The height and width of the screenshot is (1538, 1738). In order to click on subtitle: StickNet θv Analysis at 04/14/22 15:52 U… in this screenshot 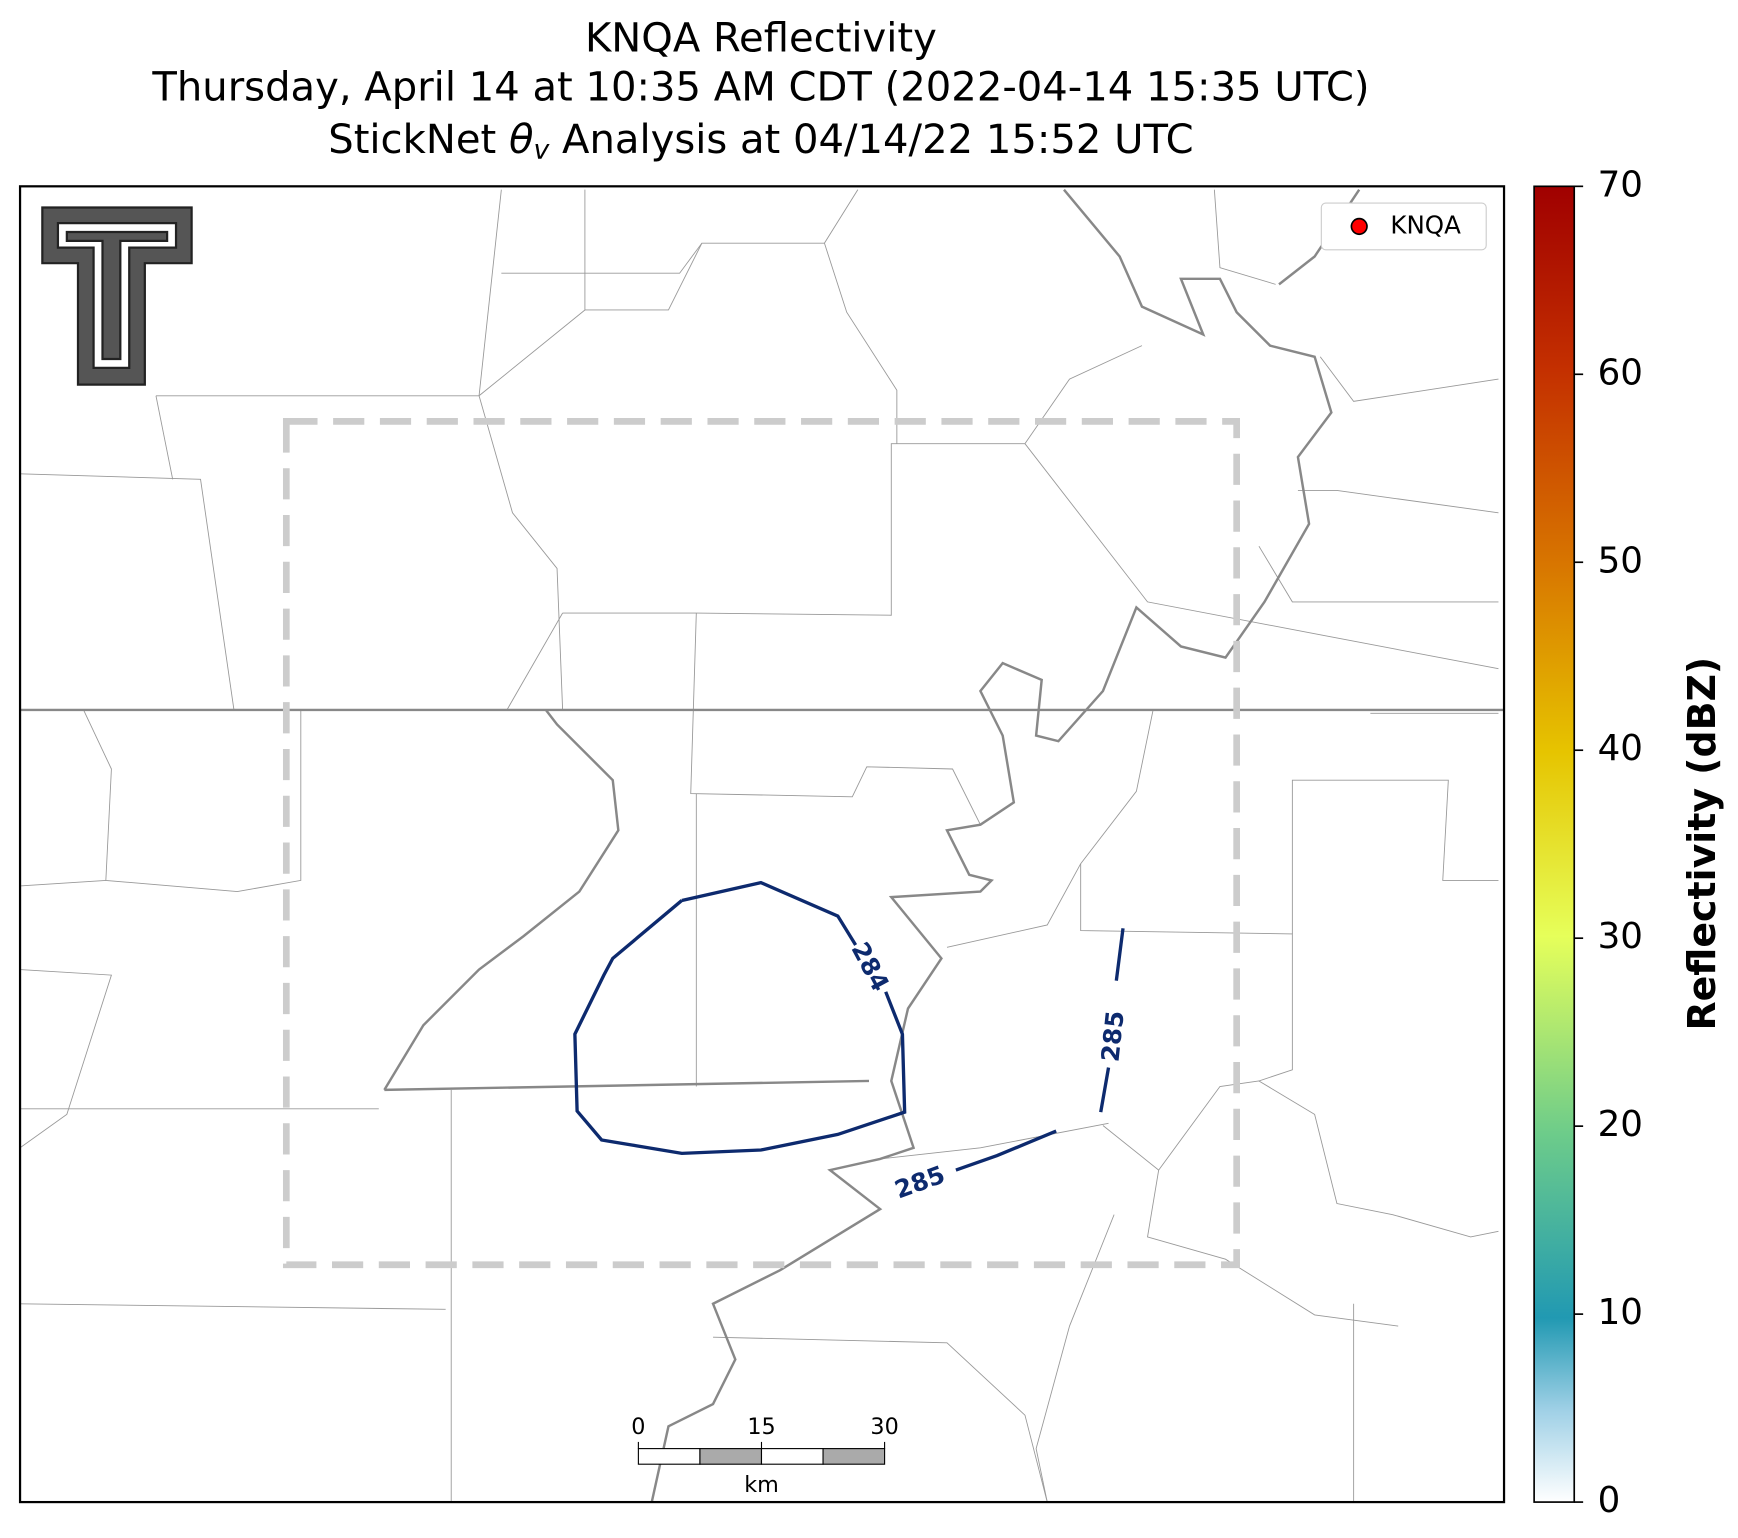, I will do `click(760, 141)`.